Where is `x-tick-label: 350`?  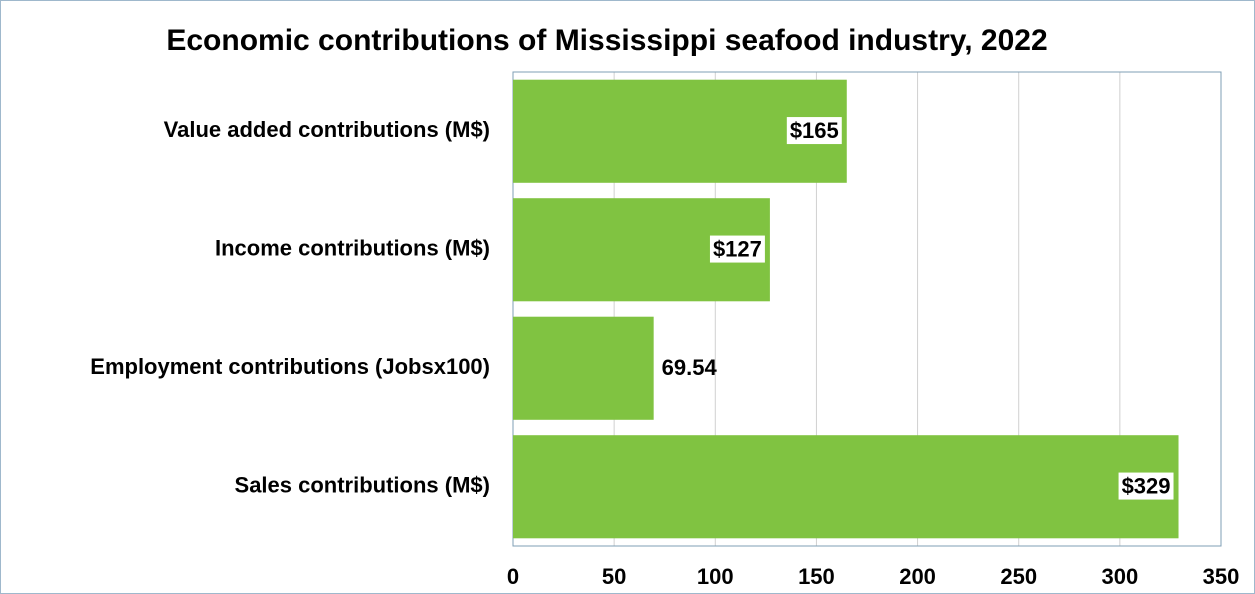
x-tick-label: 350 is located at coordinates (1221, 576).